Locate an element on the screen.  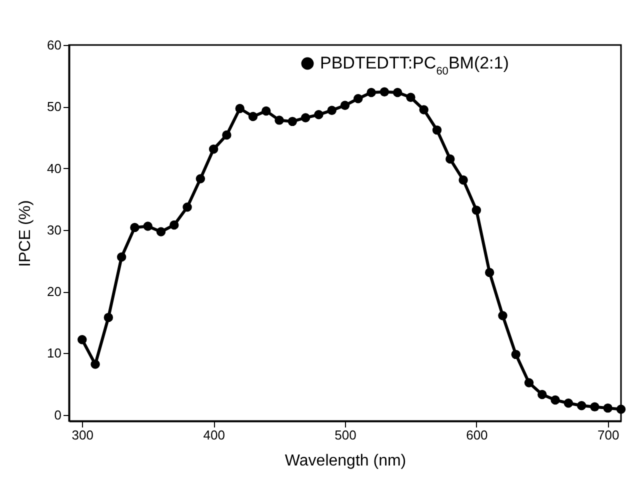
x-tick-label: 500 is located at coordinates (345, 435).